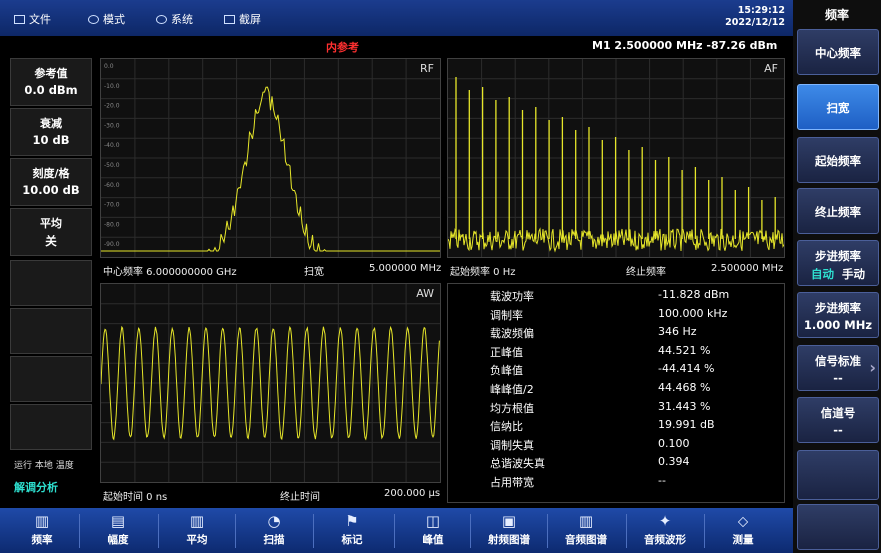 The image size is (881, 553). What do you see at coordinates (686, 425) in the screenshot?
I see `measurement-value: 19.991 dB` at bounding box center [686, 425].